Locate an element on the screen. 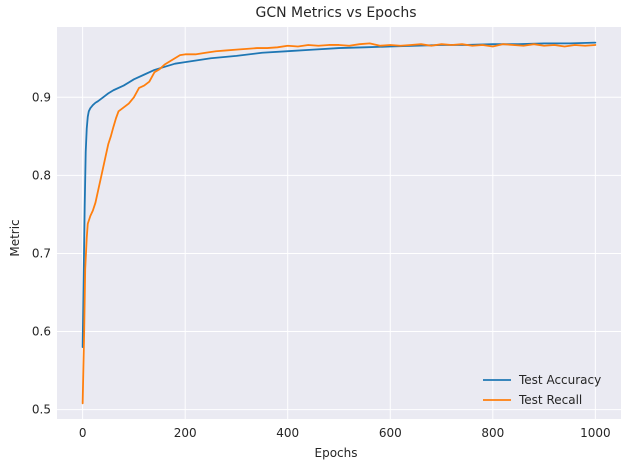 The image size is (630, 469). y-tick-label: 0.8 is located at coordinates (41, 175).